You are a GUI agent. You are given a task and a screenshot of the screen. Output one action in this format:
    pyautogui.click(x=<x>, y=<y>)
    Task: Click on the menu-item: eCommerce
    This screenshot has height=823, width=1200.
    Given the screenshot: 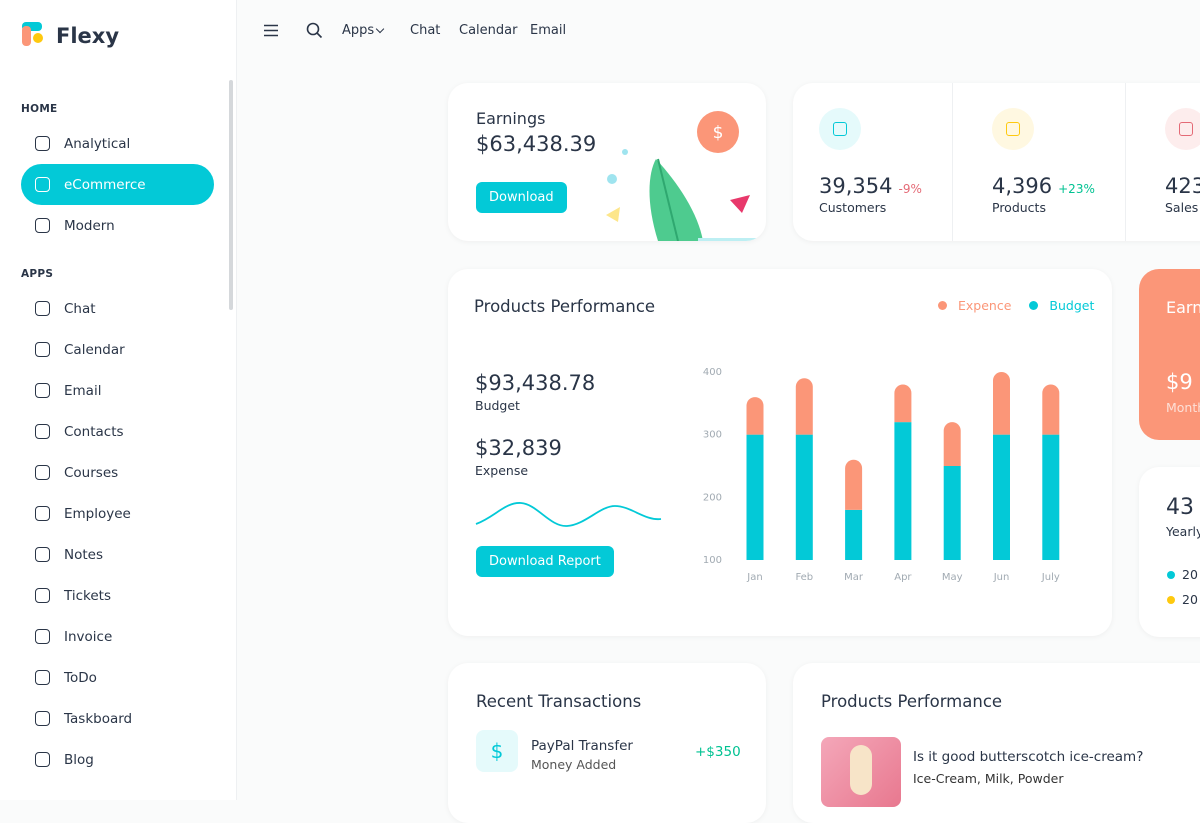 What is the action you would take?
    pyautogui.click(x=117, y=184)
    